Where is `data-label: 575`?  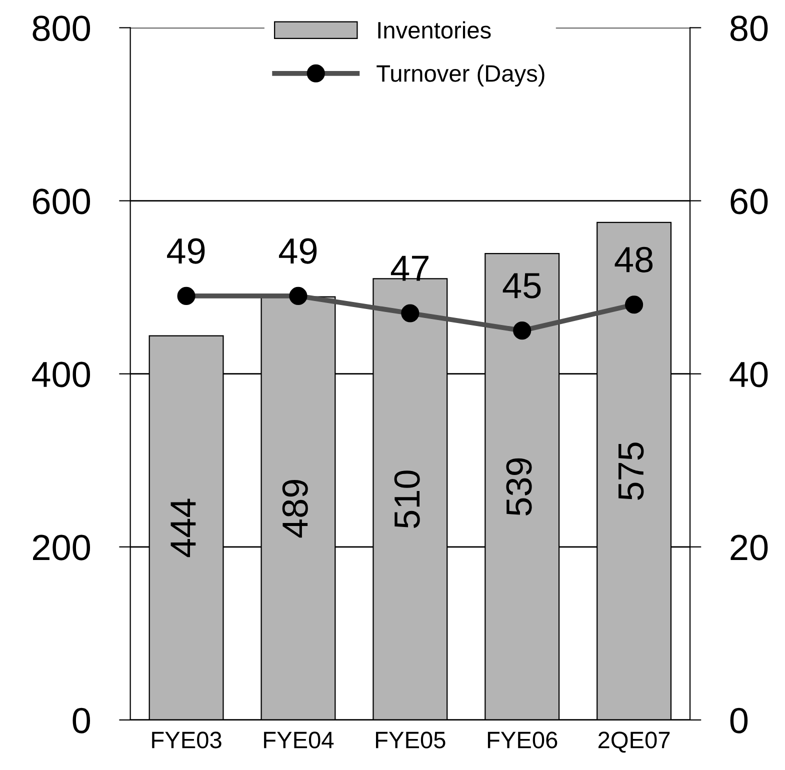 data-label: 575 is located at coordinates (631, 471).